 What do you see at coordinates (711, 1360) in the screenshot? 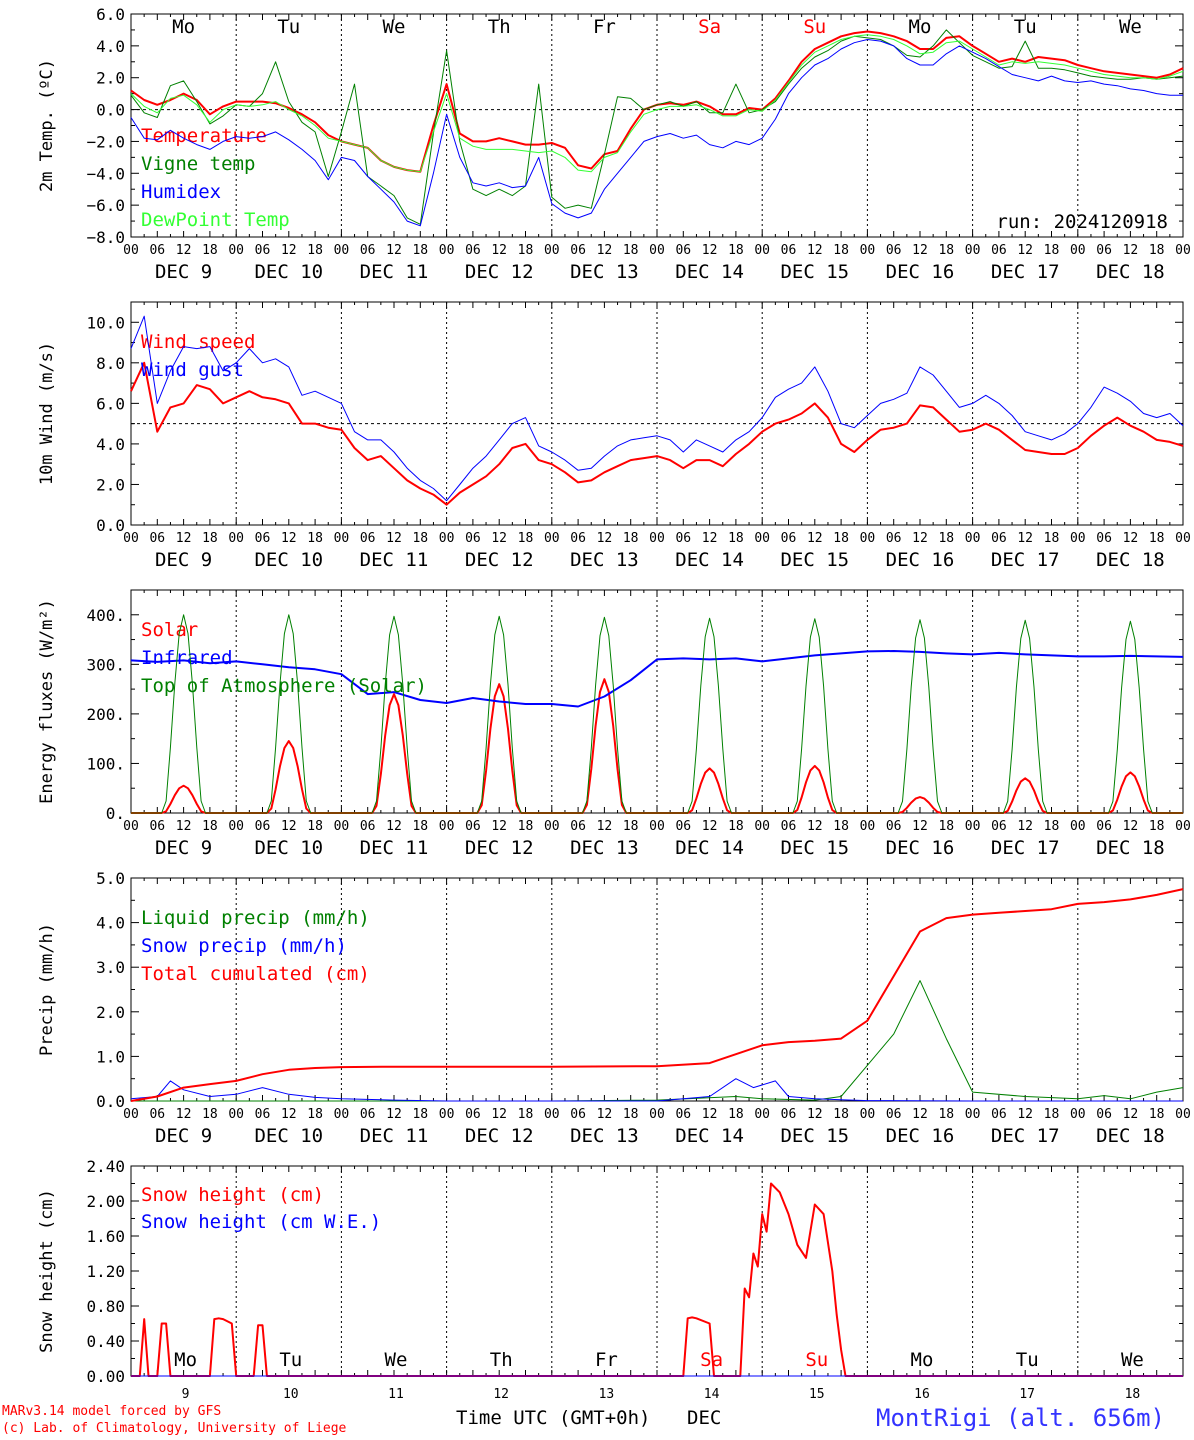
I see `bottom-weekday-label: Sa` at bounding box center [711, 1360].